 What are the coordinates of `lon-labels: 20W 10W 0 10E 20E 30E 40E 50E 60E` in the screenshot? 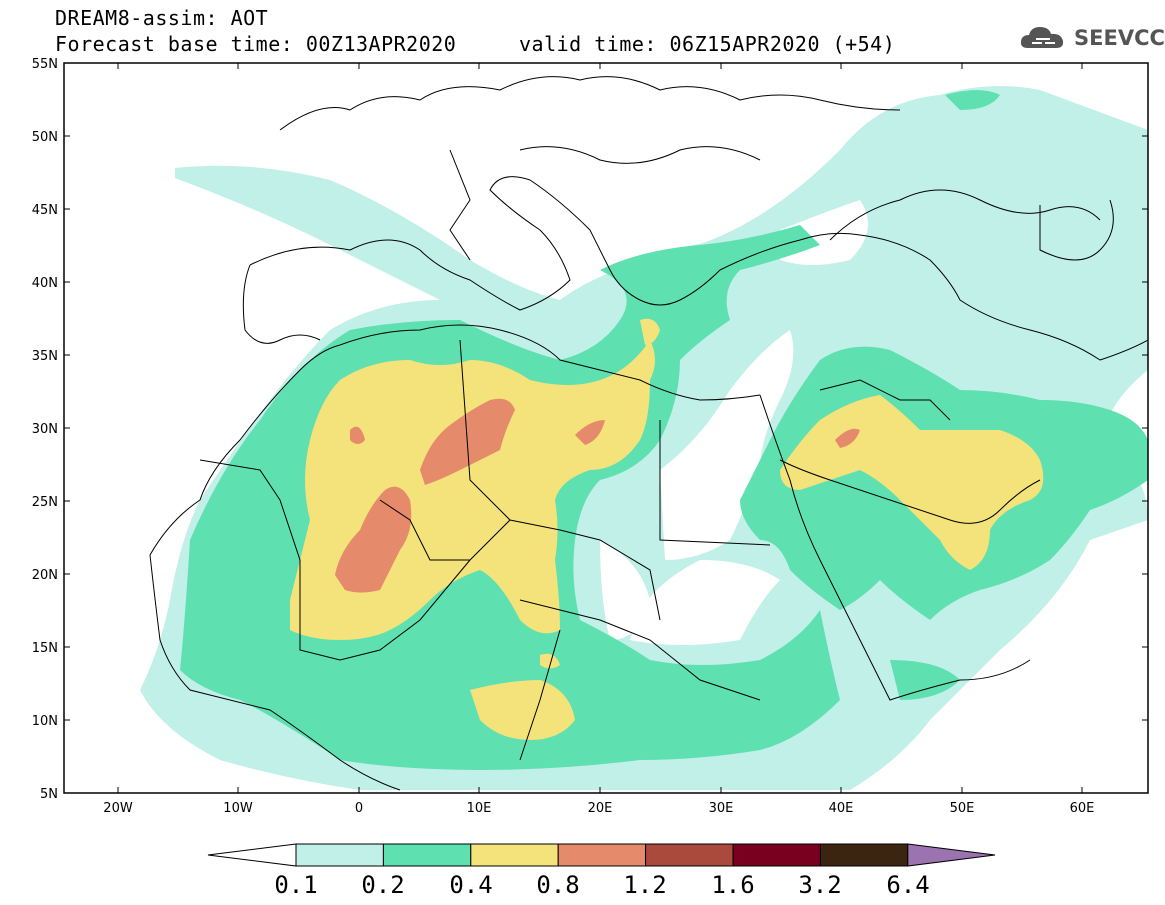 It's located at (598, 808).